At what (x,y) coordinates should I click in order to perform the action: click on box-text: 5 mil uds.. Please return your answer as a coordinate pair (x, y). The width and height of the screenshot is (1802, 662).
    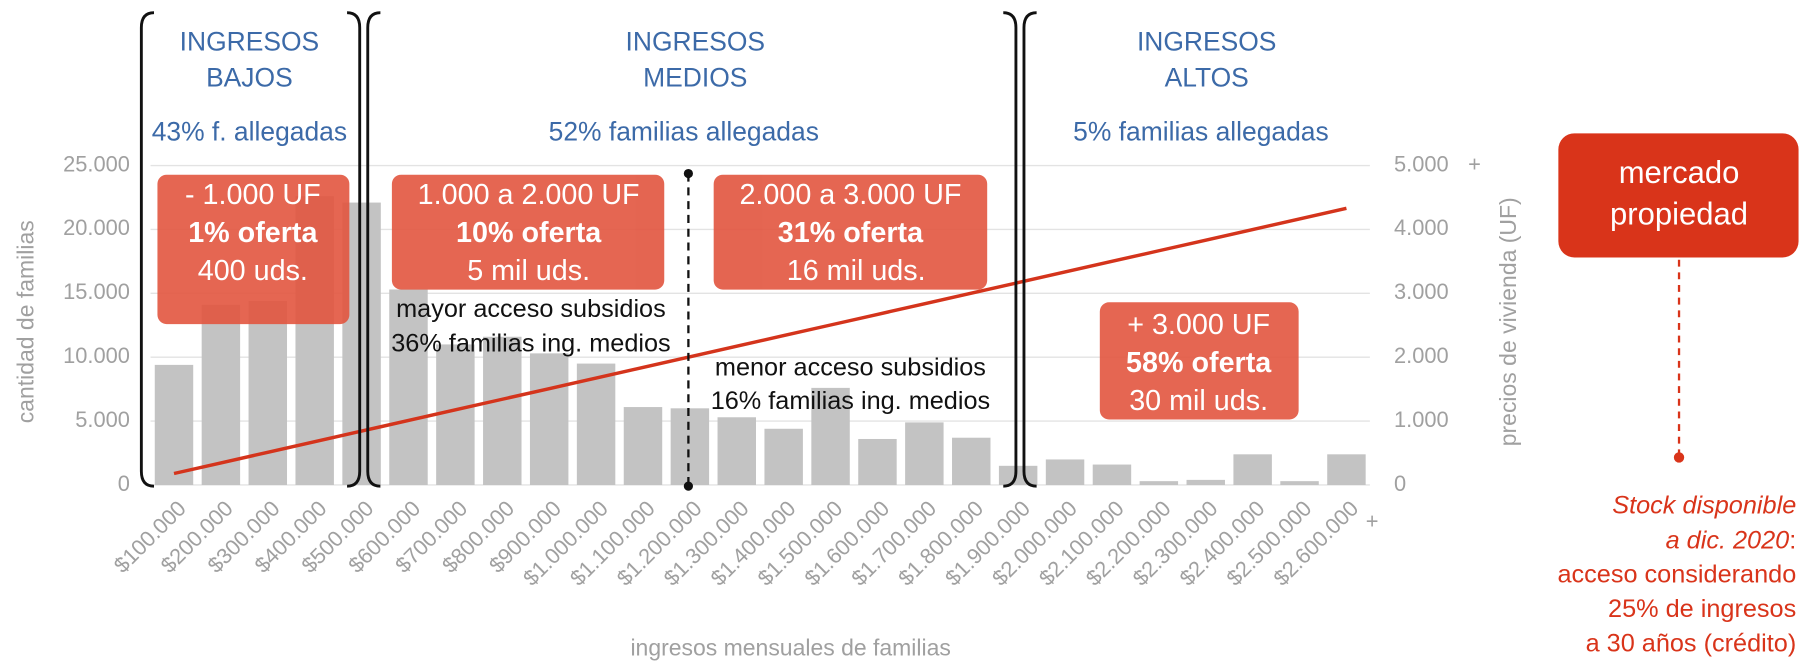
    Looking at the image, I should click on (528, 271).